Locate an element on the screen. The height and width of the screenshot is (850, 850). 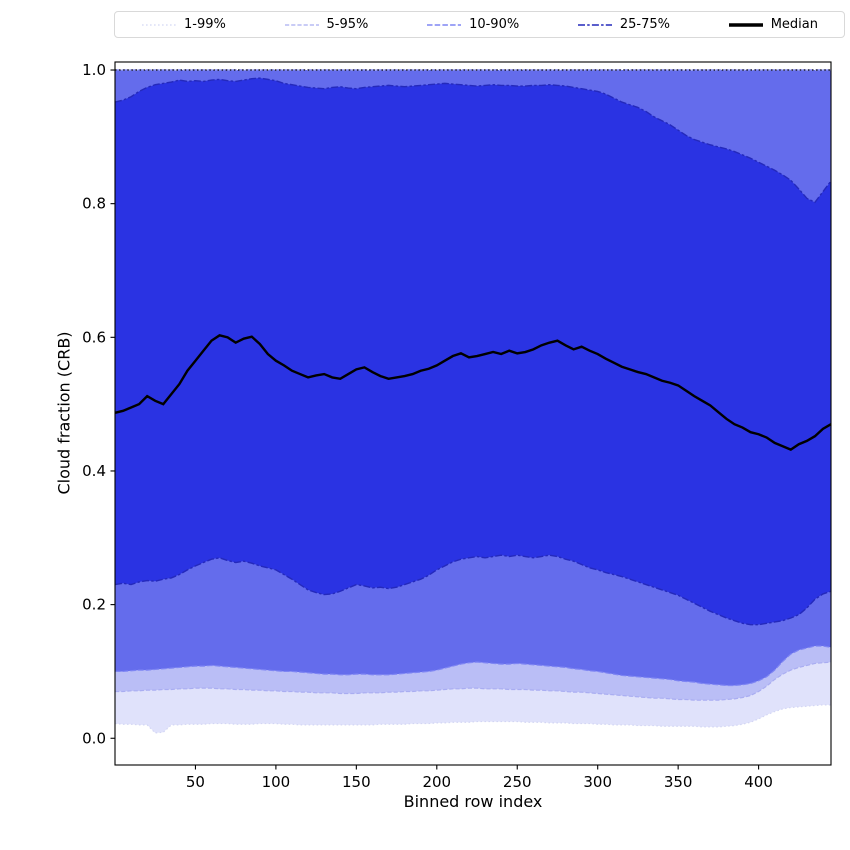
x-tick-label: 300 is located at coordinates (597, 782).